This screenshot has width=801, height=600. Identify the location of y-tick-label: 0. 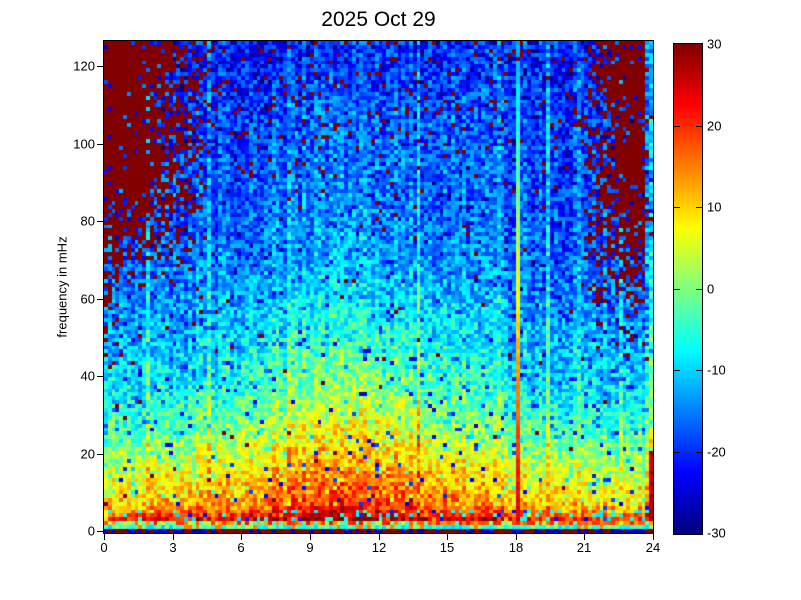
(91, 531).